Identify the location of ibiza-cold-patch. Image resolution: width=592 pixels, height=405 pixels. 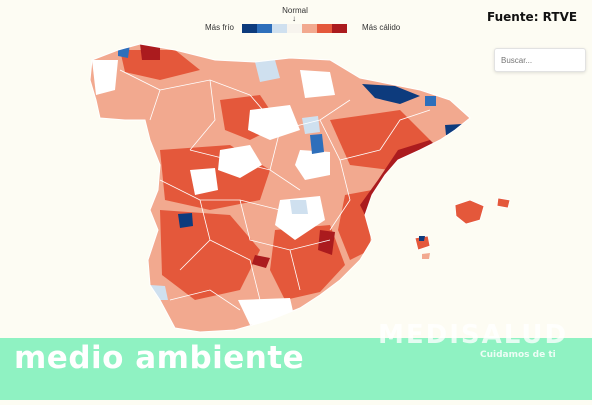
(422, 238).